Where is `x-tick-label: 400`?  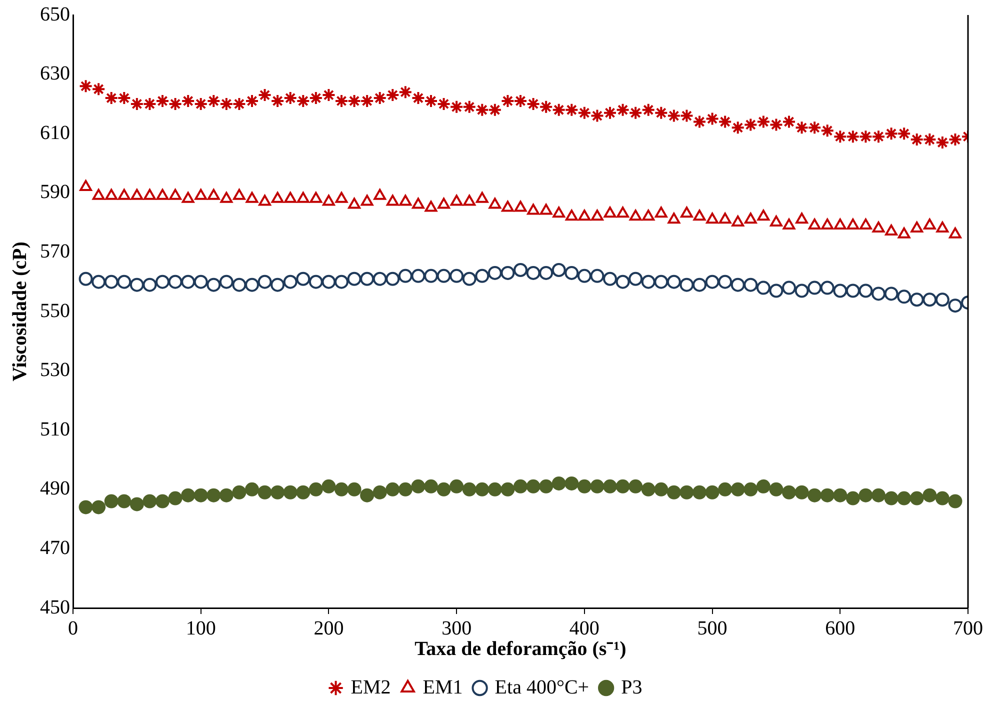
x-tick-label: 400 is located at coordinates (584, 628).